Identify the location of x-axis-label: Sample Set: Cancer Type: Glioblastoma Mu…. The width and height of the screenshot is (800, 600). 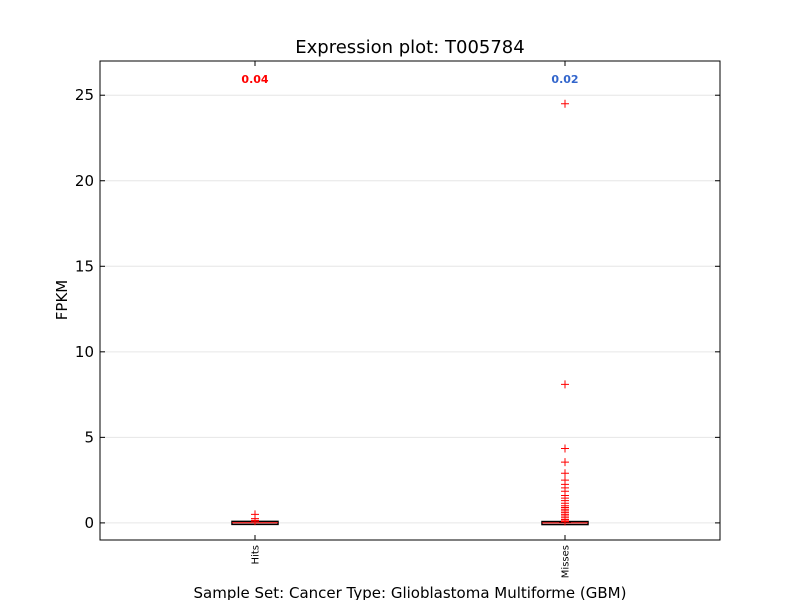
(410, 592).